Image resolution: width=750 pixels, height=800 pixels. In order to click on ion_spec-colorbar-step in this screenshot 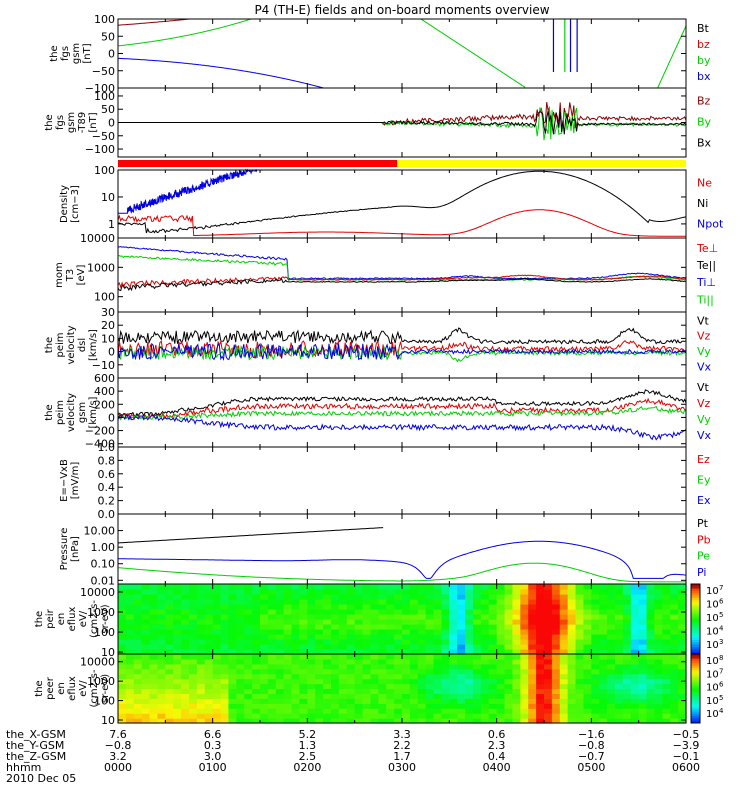, I will do `click(695, 588)`.